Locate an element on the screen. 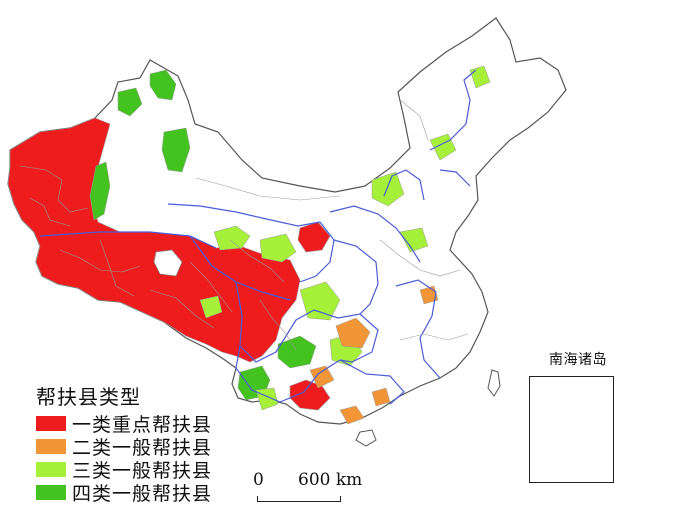 Image resolution: width=673 pixels, height=511 pixels. county-lines-tibet2 is located at coordinates (117, 268).